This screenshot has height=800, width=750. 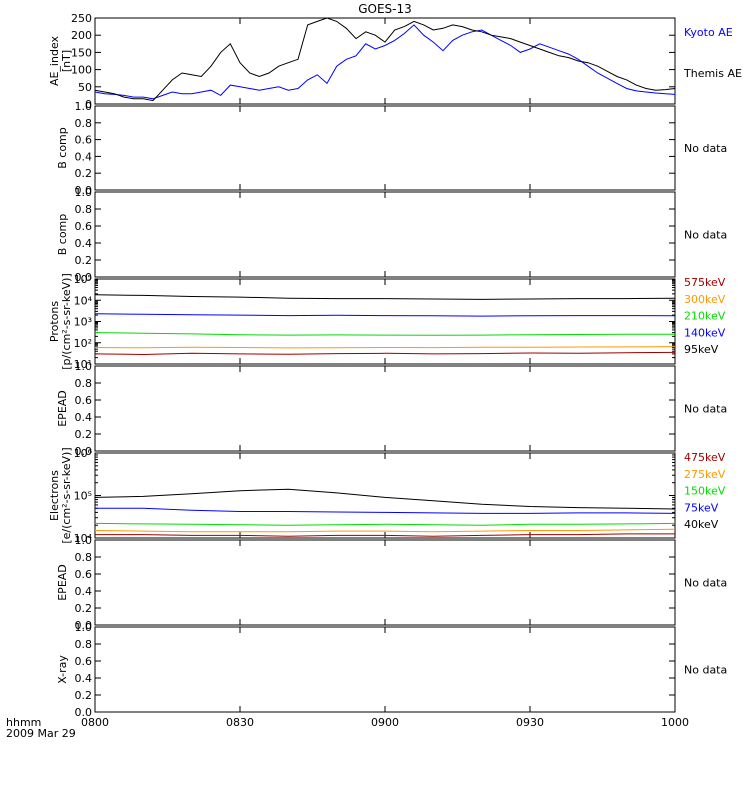 I want to click on series-line-kyoto-ae, so click(x=385, y=62).